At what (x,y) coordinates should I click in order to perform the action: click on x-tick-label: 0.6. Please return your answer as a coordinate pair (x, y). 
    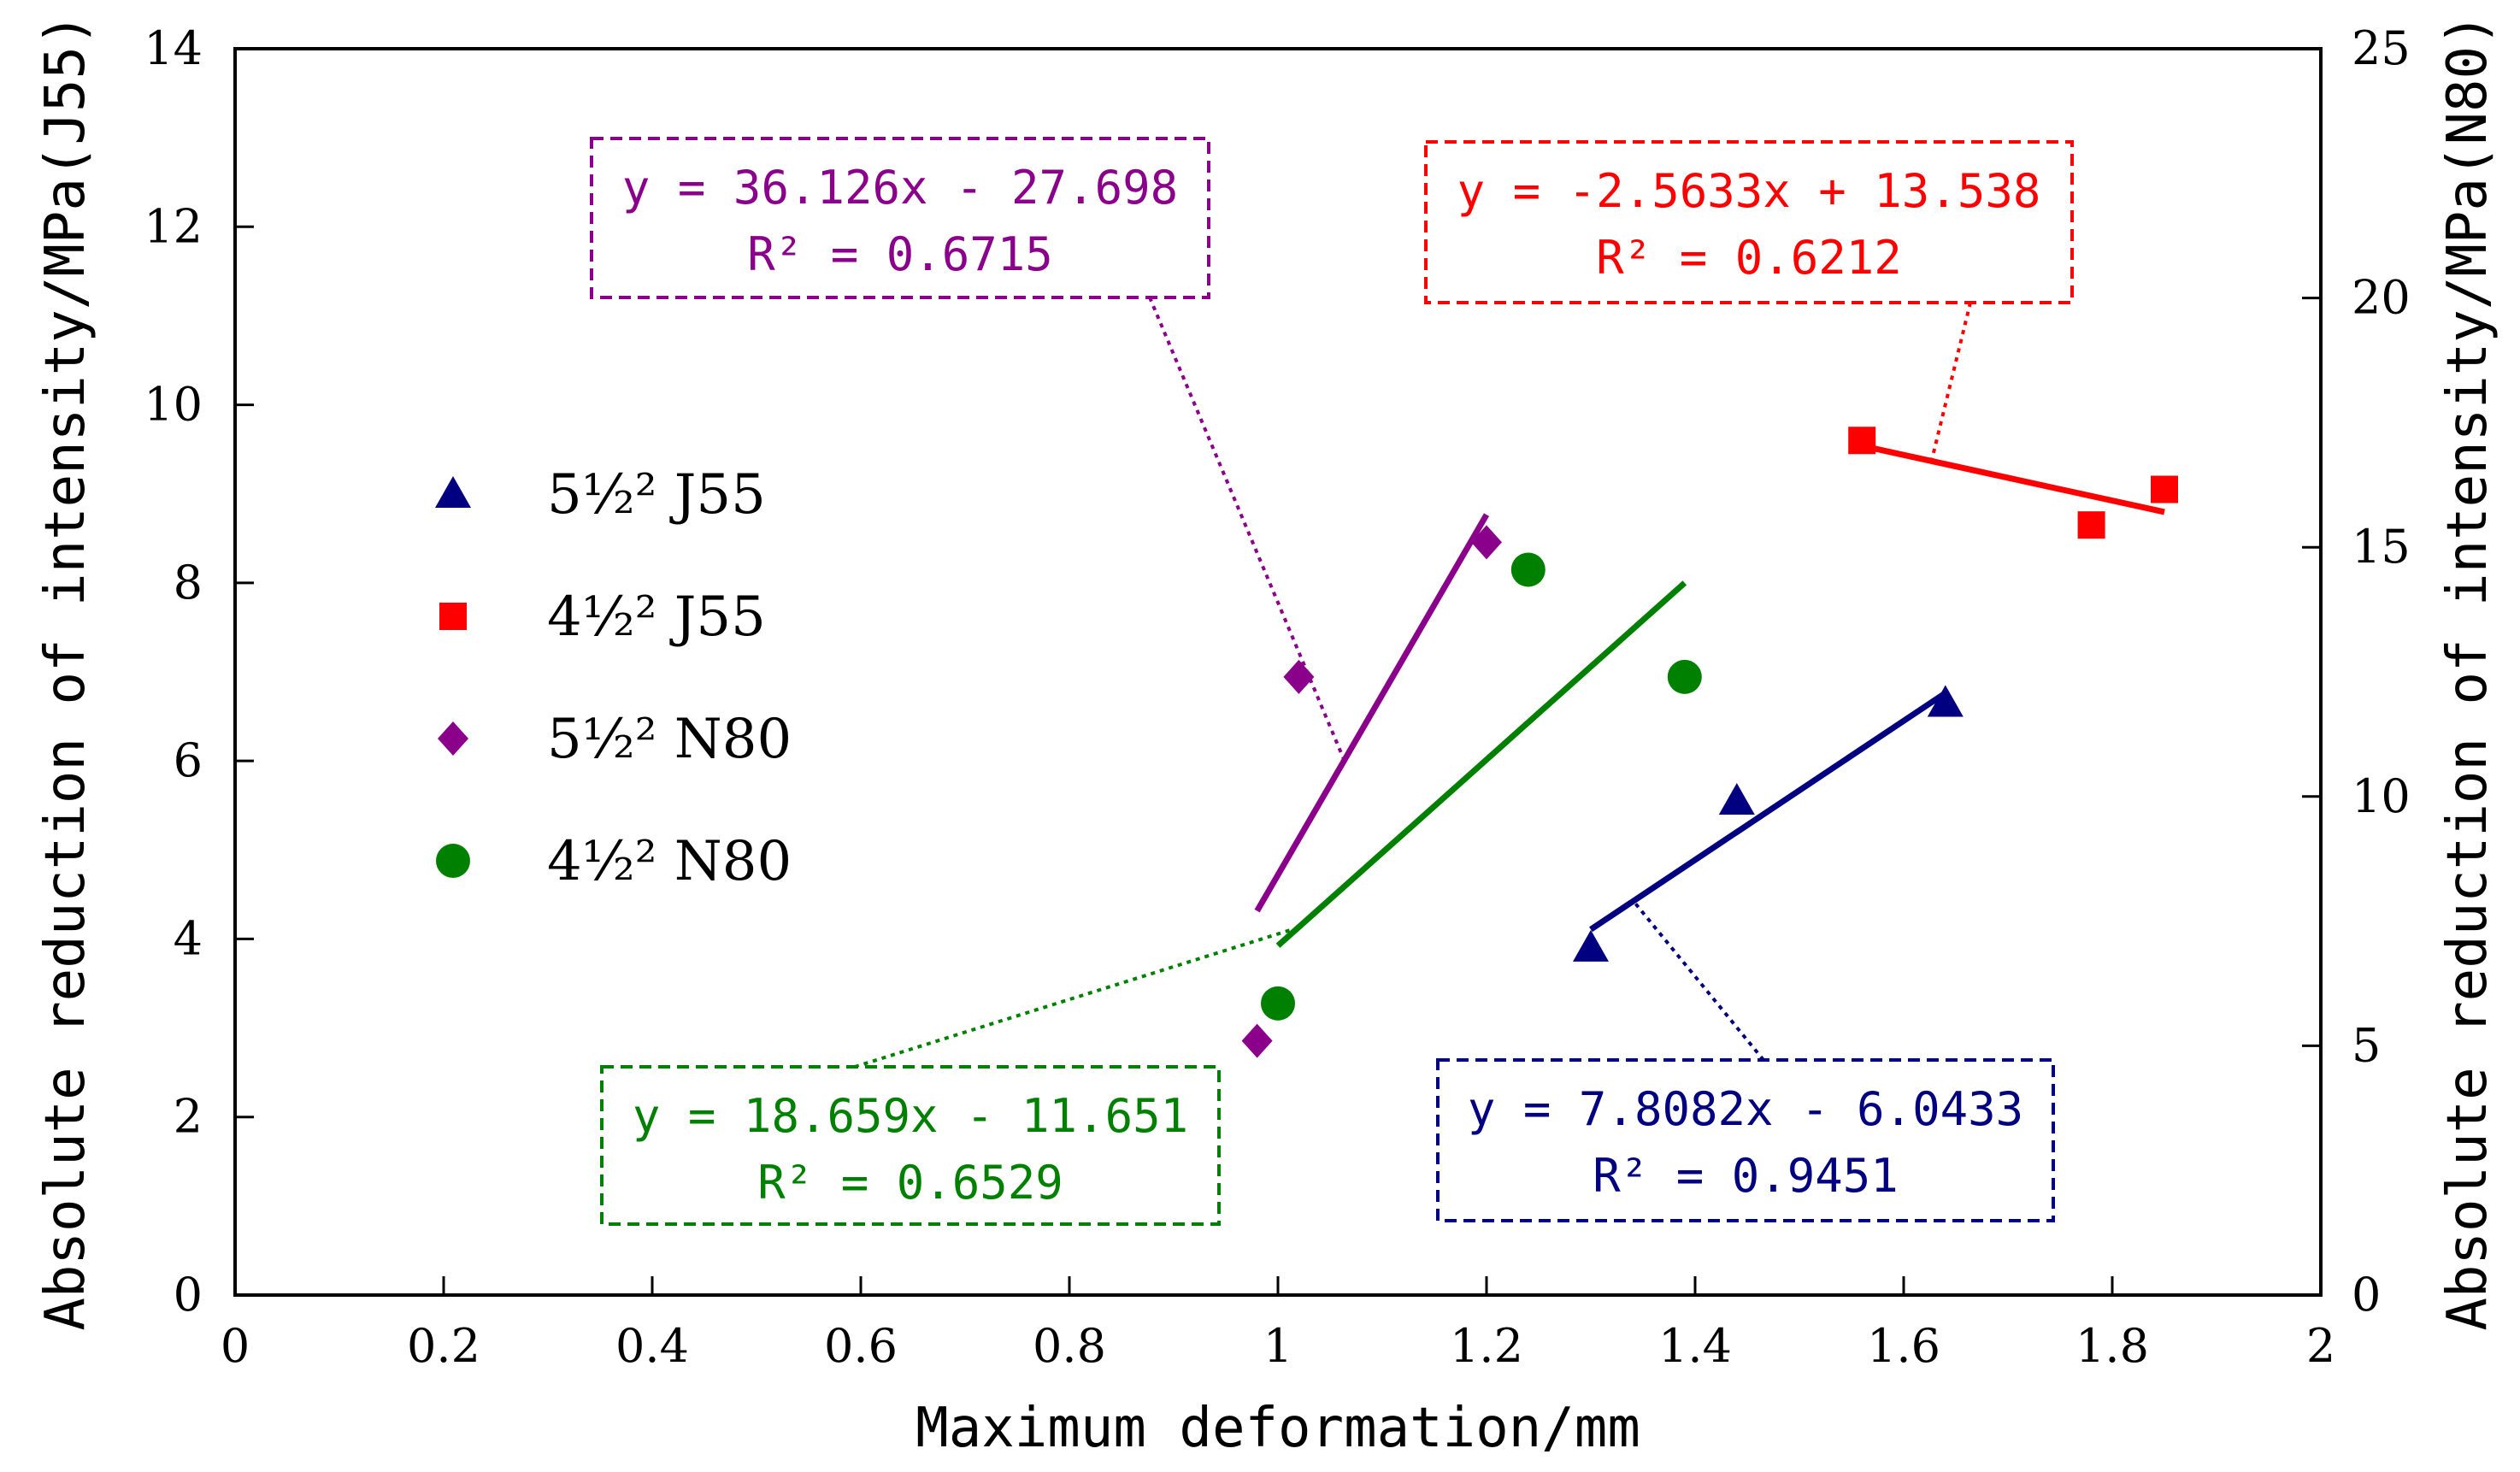
    Looking at the image, I should click on (861, 1346).